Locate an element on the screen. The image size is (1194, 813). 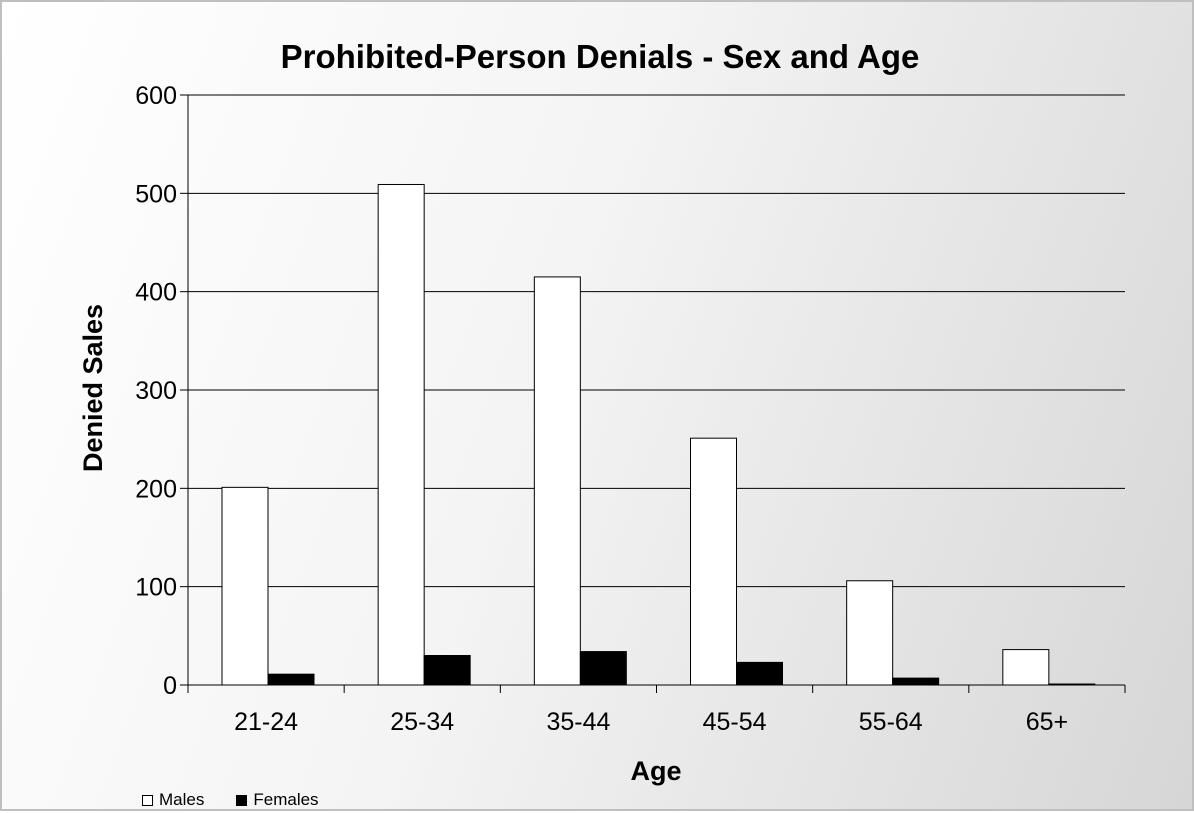
y-tick-label: 500 is located at coordinates (156, 194).